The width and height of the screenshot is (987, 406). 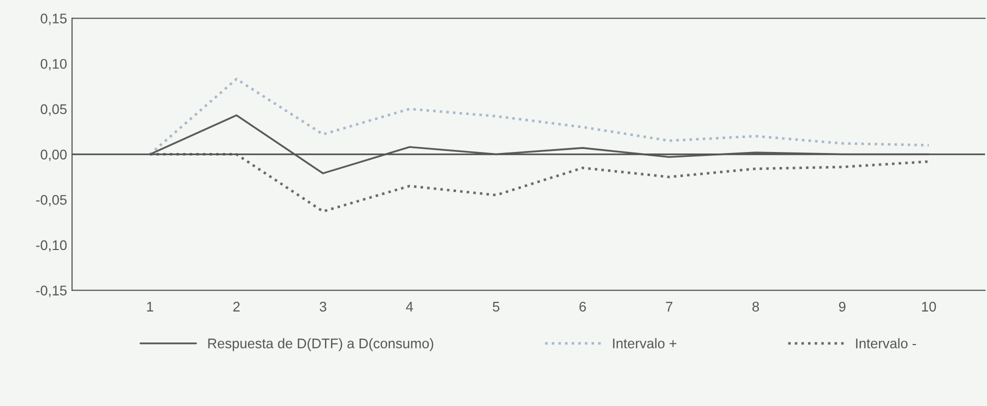 I want to click on x-tick-label: 6, so click(x=582, y=307).